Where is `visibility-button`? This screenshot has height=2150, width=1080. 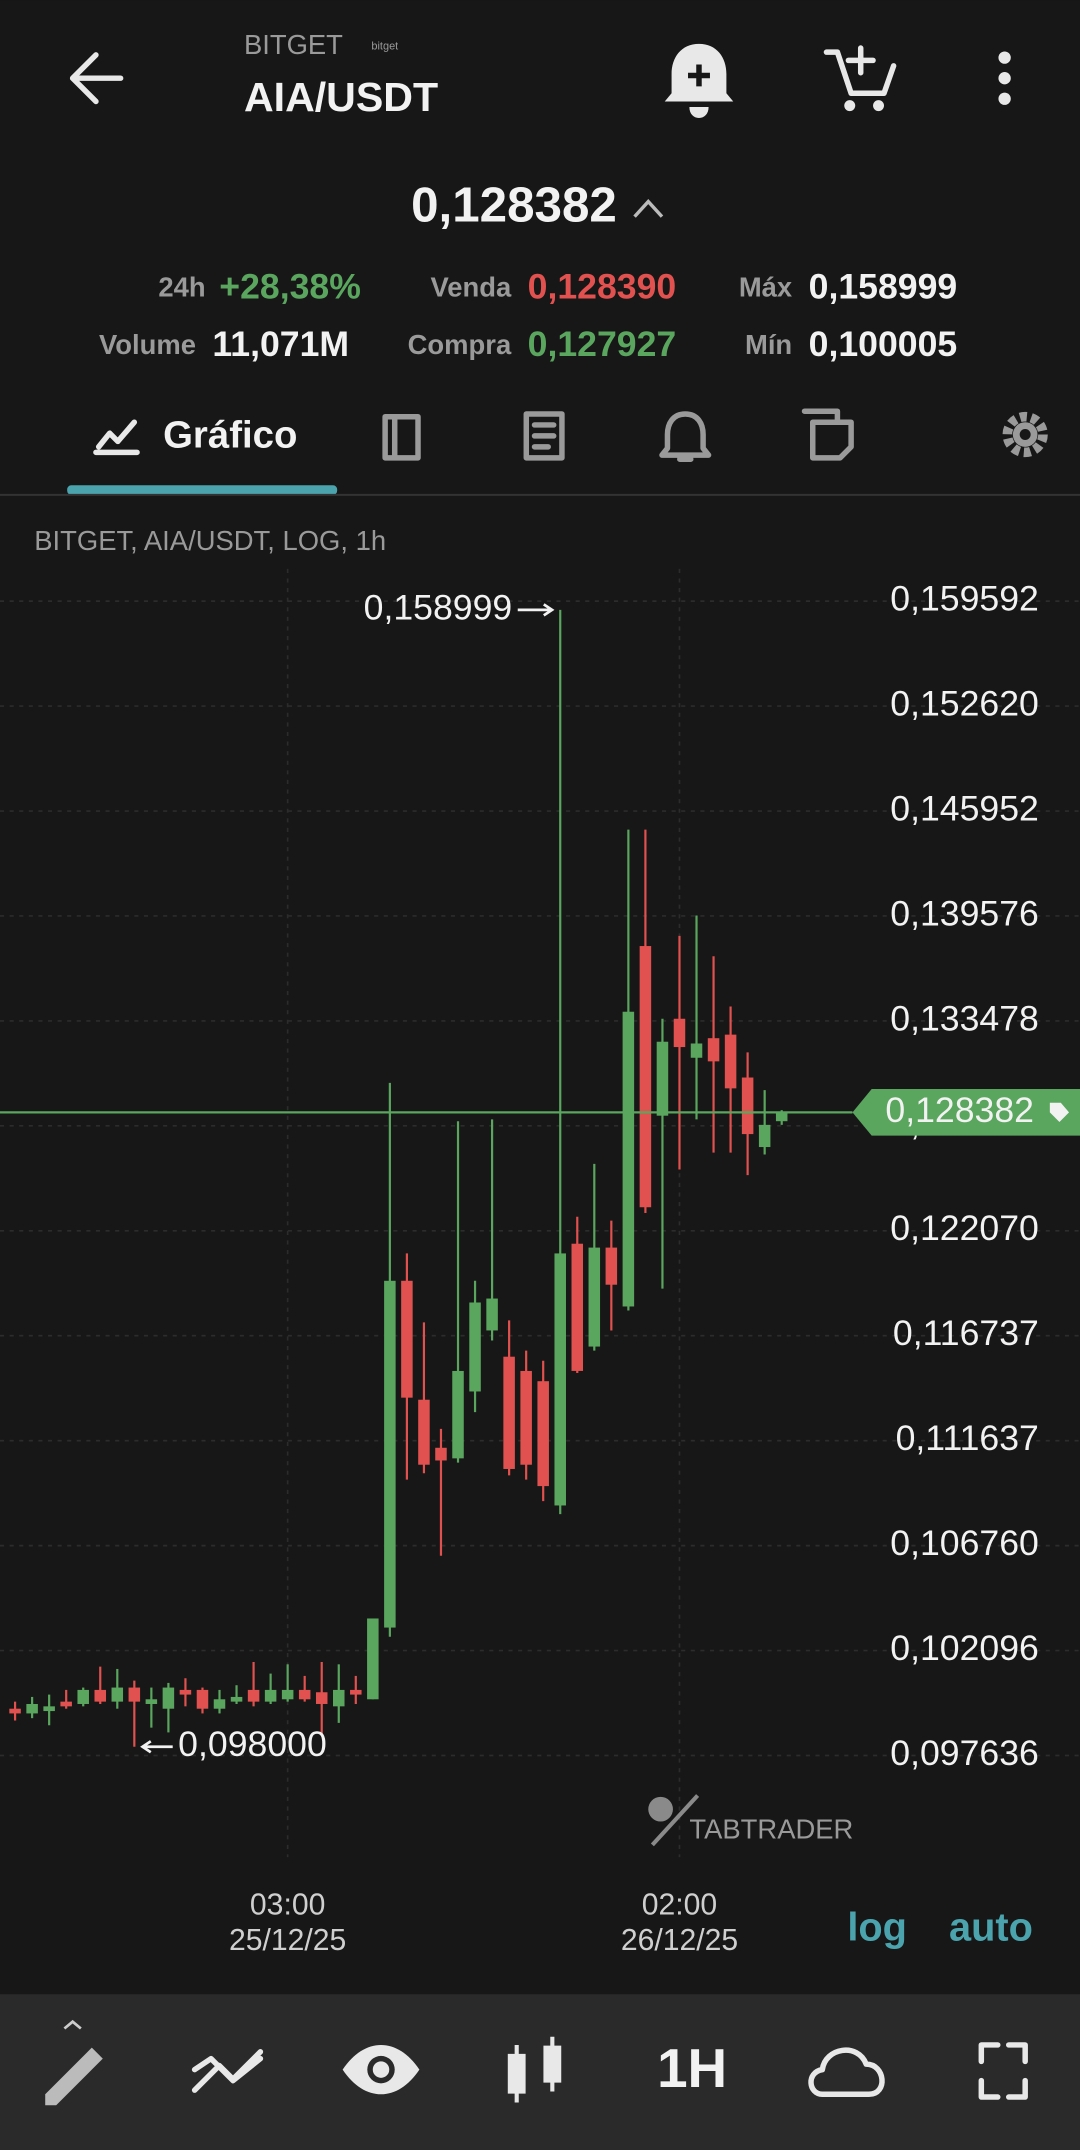
visibility-button is located at coordinates (381, 2069).